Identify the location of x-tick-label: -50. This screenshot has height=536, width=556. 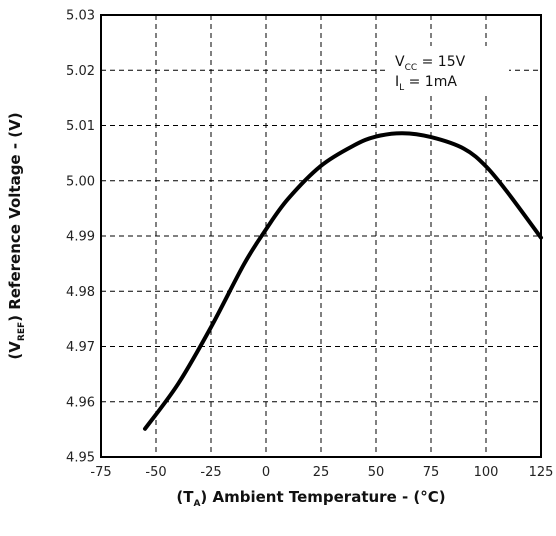
(155, 472).